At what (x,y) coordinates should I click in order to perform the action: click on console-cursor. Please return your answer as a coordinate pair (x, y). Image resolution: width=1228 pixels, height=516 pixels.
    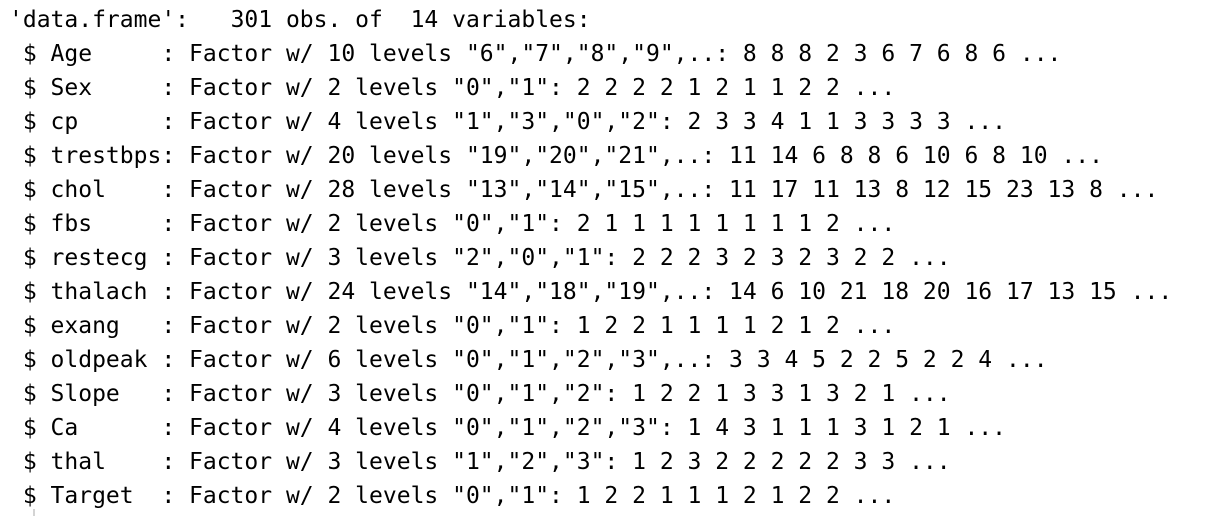
    Looking at the image, I should click on (34, 512).